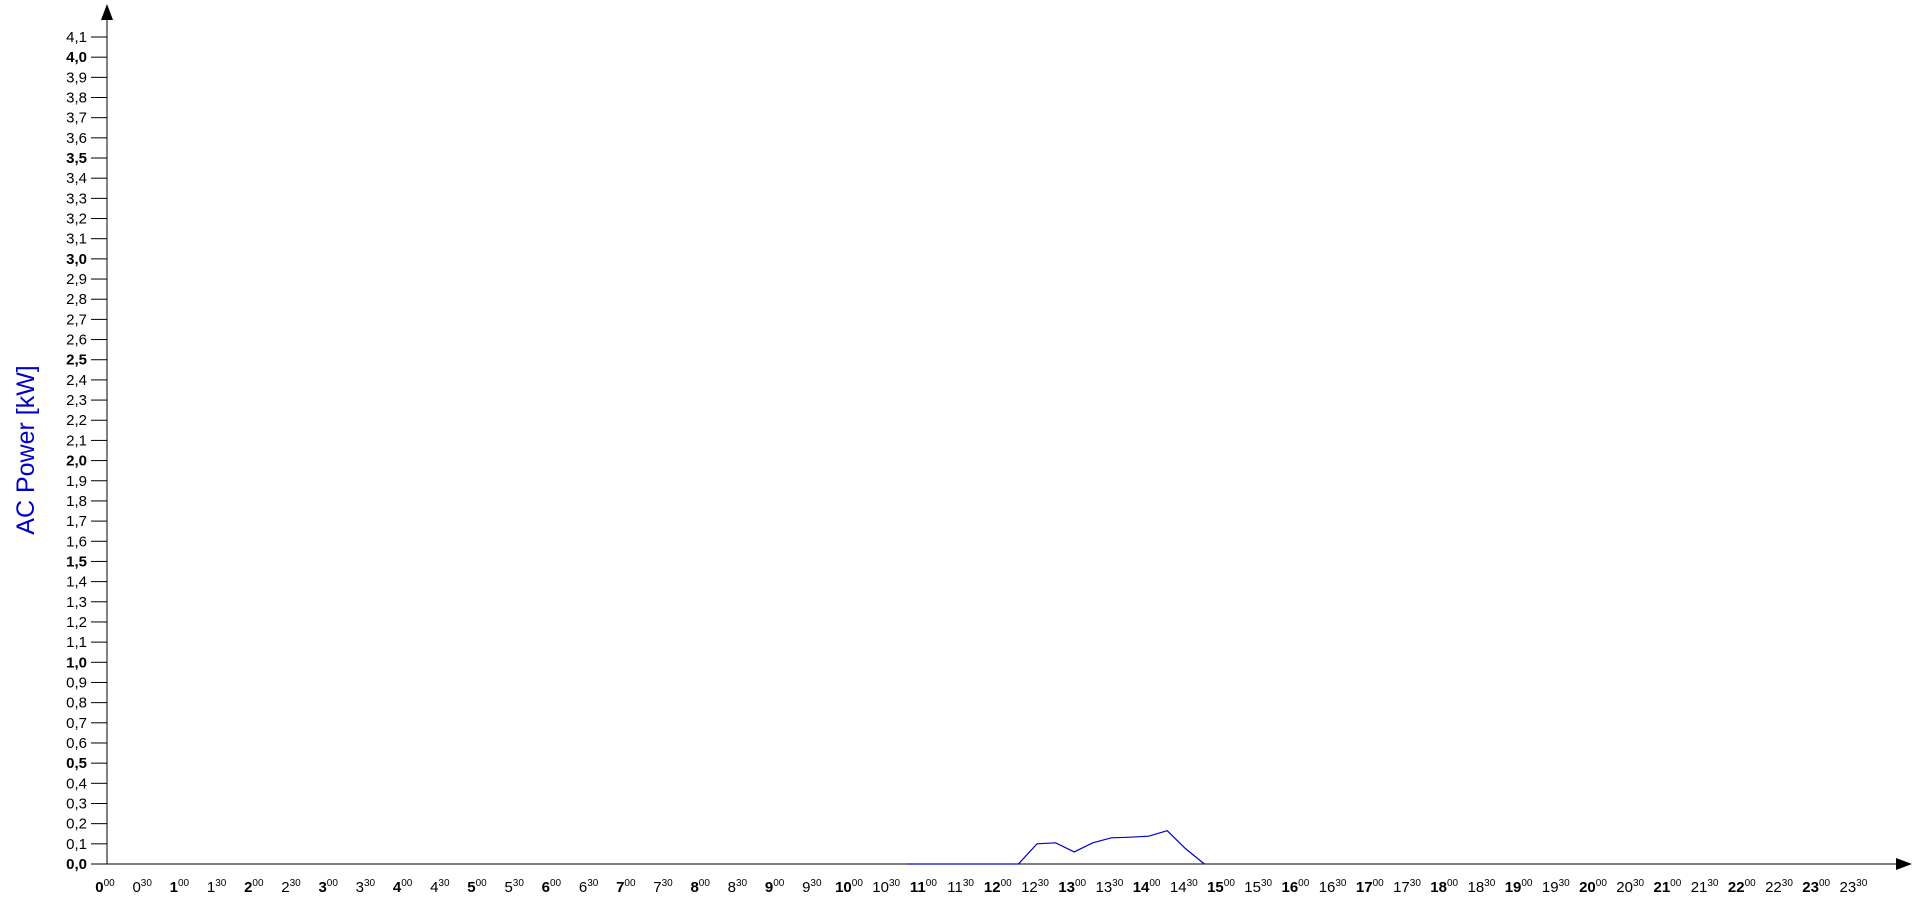 The height and width of the screenshot is (906, 1919). I want to click on y-tick-label-2-0: 2,0, so click(76, 461).